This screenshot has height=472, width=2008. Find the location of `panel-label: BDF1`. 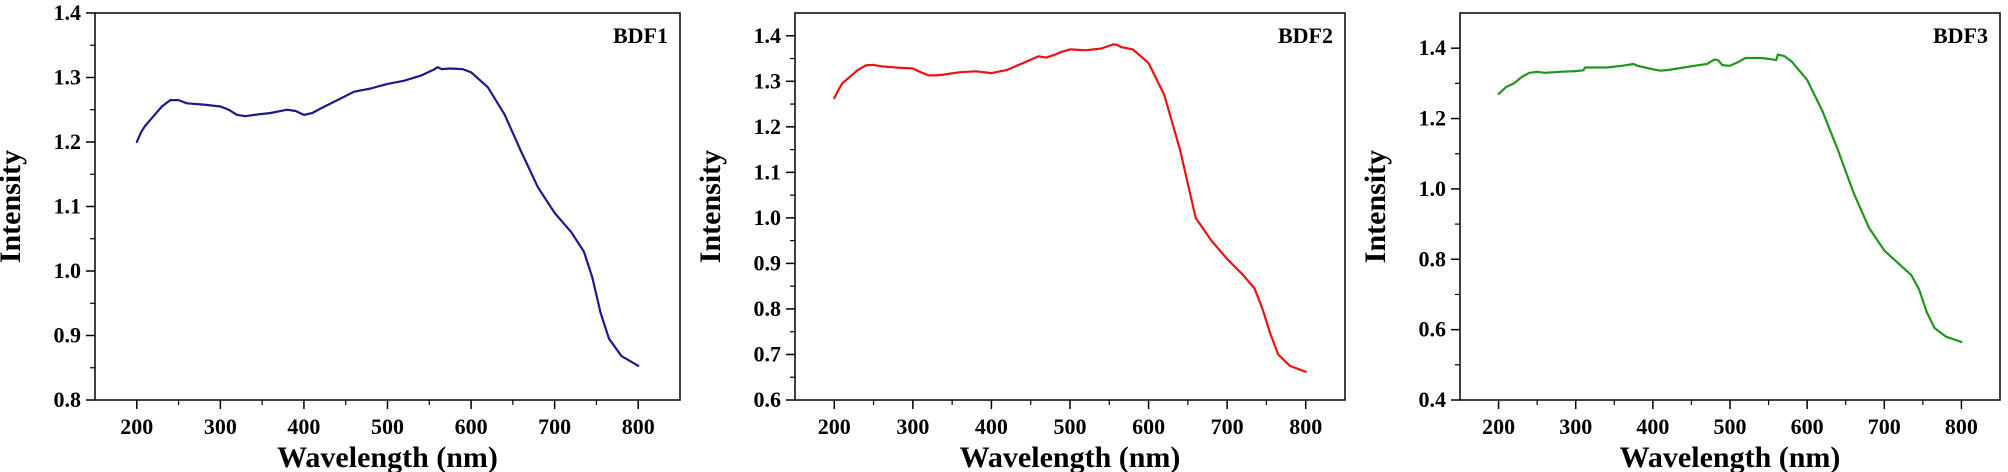

panel-label: BDF1 is located at coordinates (640, 35).